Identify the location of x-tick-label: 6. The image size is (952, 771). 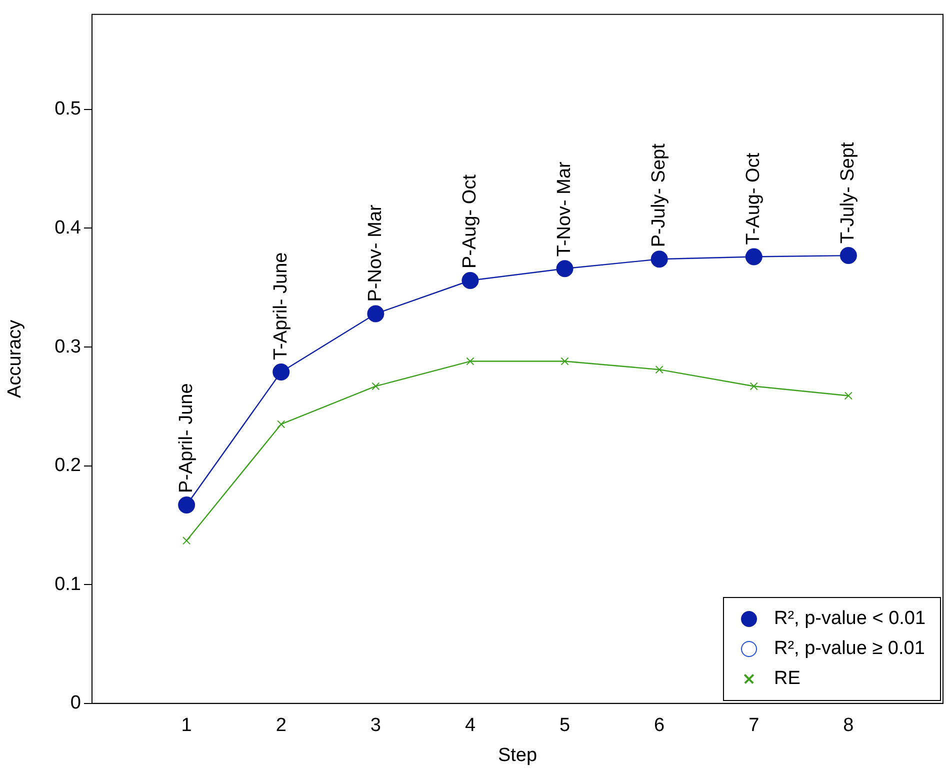
(659, 725).